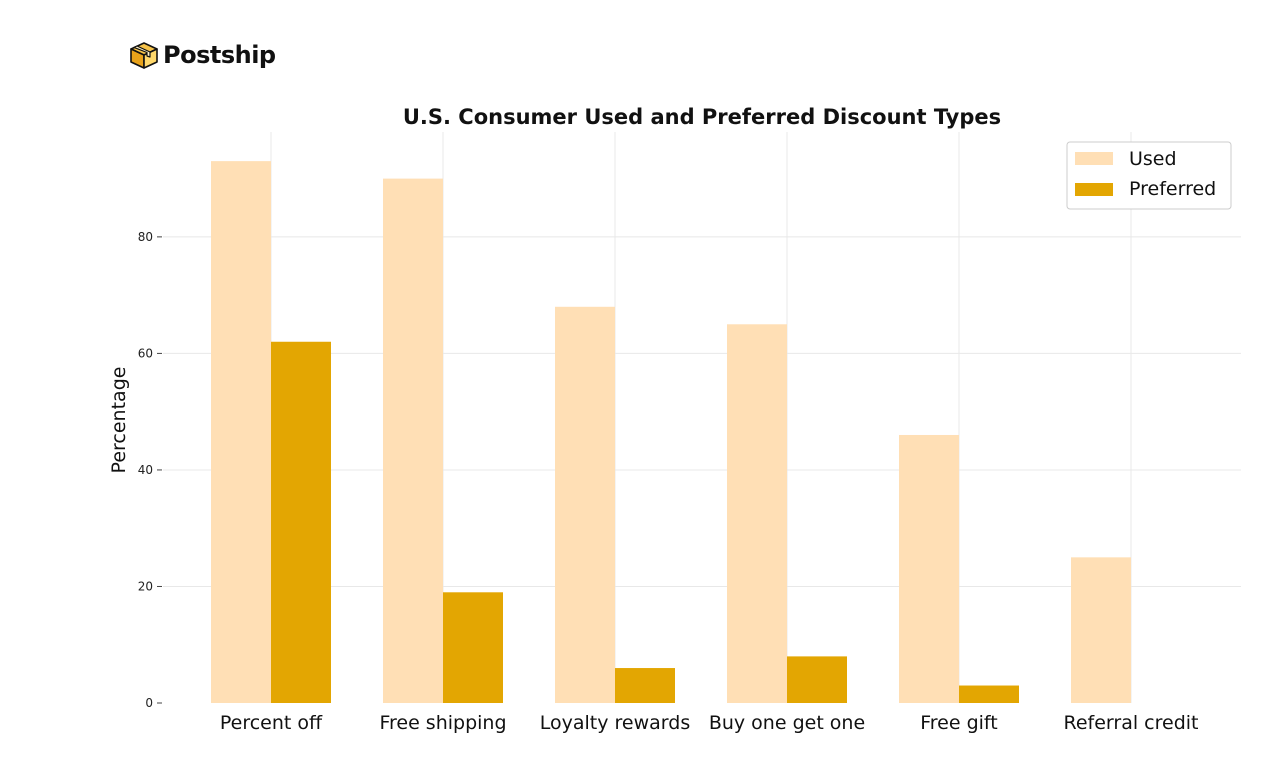  Describe the element at coordinates (1172, 189) in the screenshot. I see `legend-label-preferred: Preferred` at that location.